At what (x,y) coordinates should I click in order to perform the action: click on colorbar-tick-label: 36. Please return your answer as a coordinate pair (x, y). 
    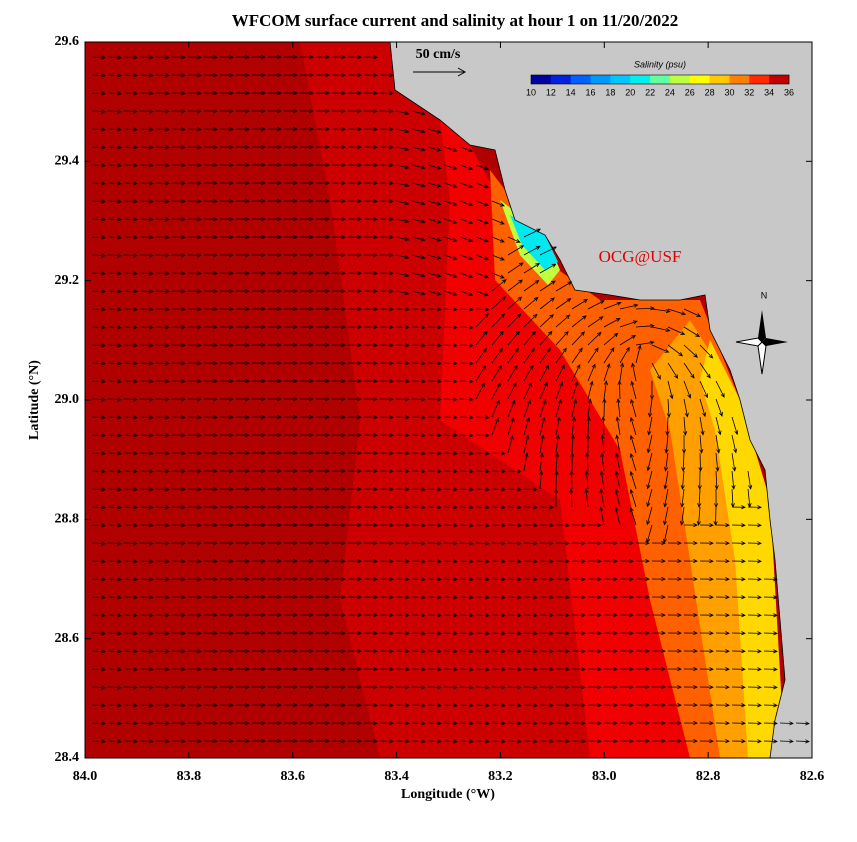
    Looking at the image, I should click on (789, 92).